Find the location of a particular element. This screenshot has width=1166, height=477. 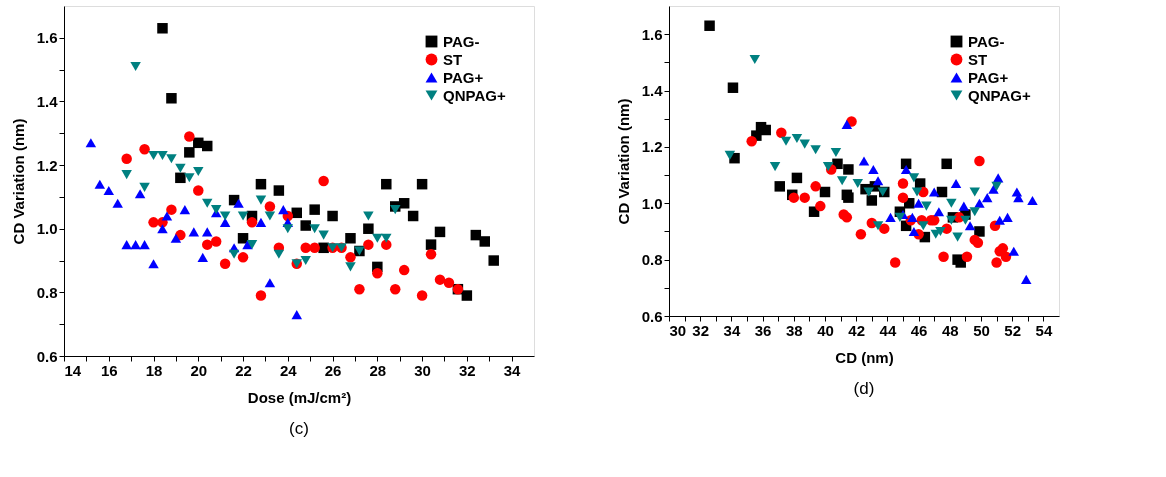

x-tick-label: 42 is located at coordinates (857, 330).